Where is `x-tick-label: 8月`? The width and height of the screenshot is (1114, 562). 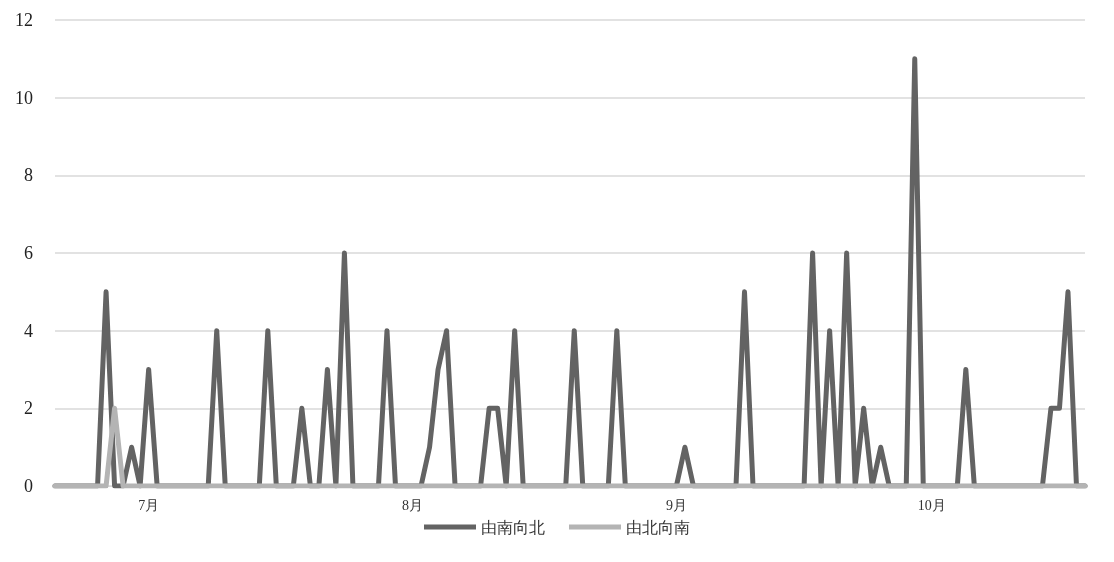
x-tick-label: 8月 is located at coordinates (413, 505).